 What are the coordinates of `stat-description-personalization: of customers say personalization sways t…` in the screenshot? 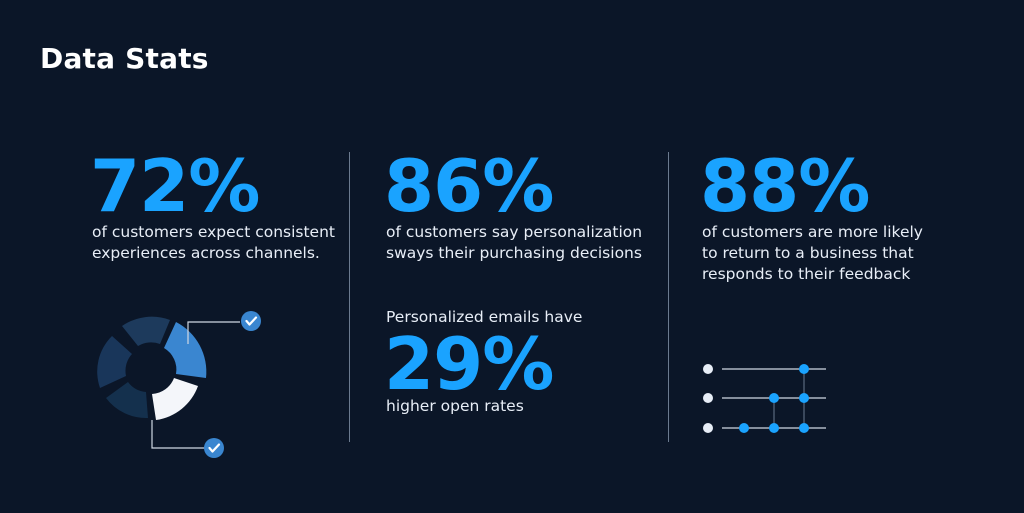 It's located at (514, 243).